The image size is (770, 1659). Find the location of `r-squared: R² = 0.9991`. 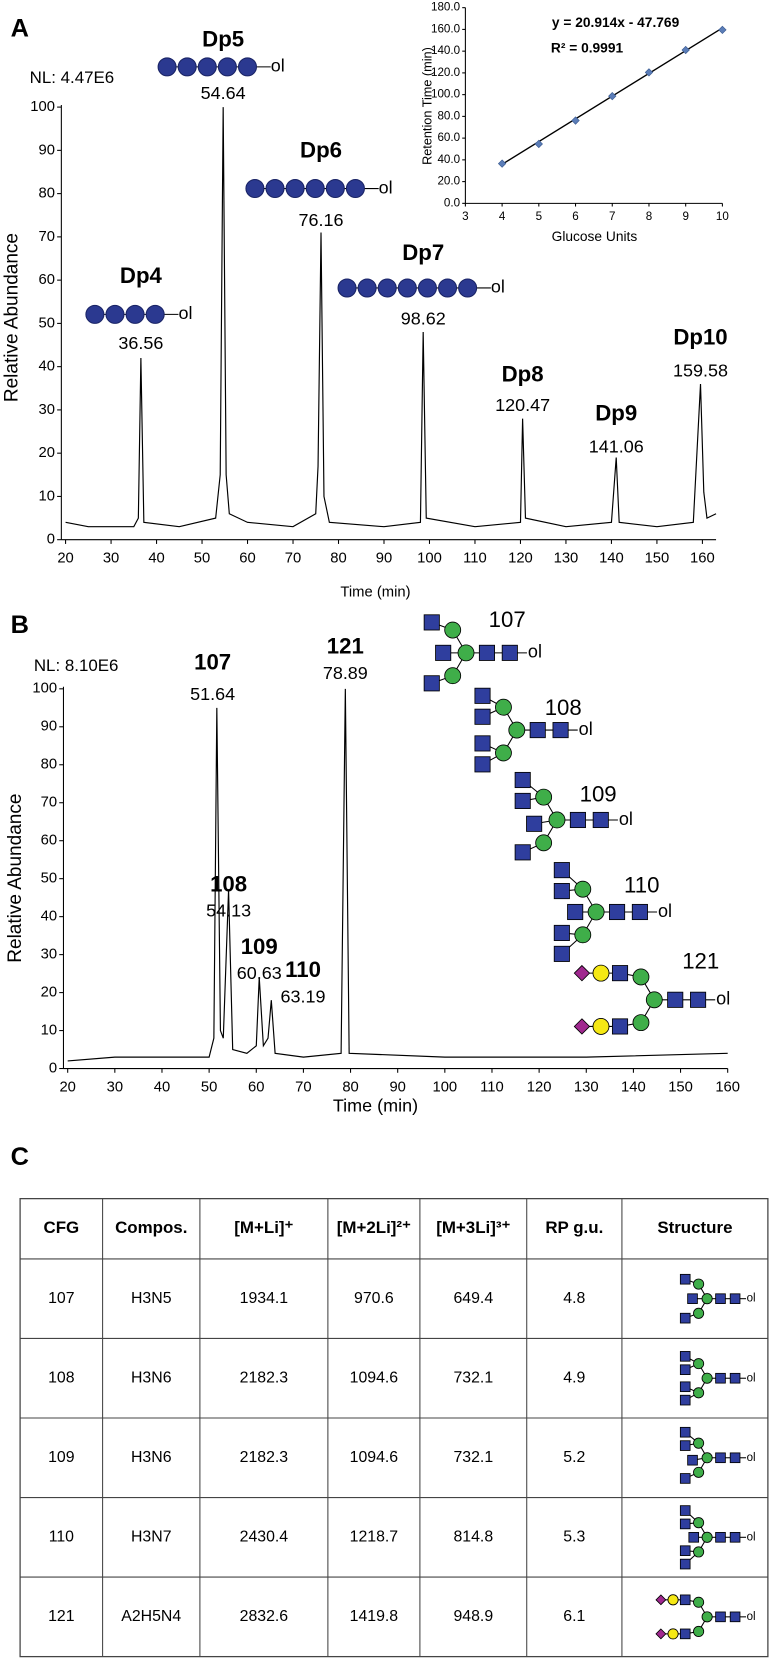

r-squared: R² = 0.9991 is located at coordinates (587, 48).